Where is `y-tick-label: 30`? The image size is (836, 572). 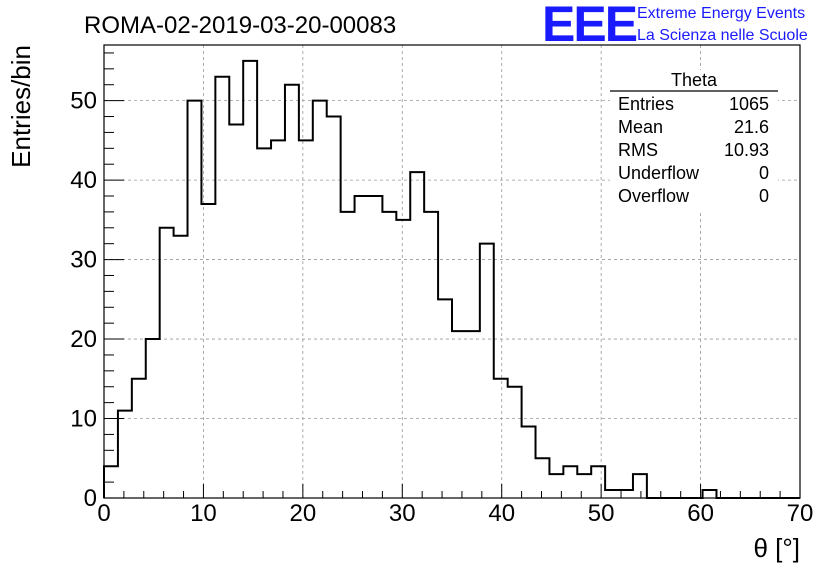
y-tick-label: 30 is located at coordinates (83, 260).